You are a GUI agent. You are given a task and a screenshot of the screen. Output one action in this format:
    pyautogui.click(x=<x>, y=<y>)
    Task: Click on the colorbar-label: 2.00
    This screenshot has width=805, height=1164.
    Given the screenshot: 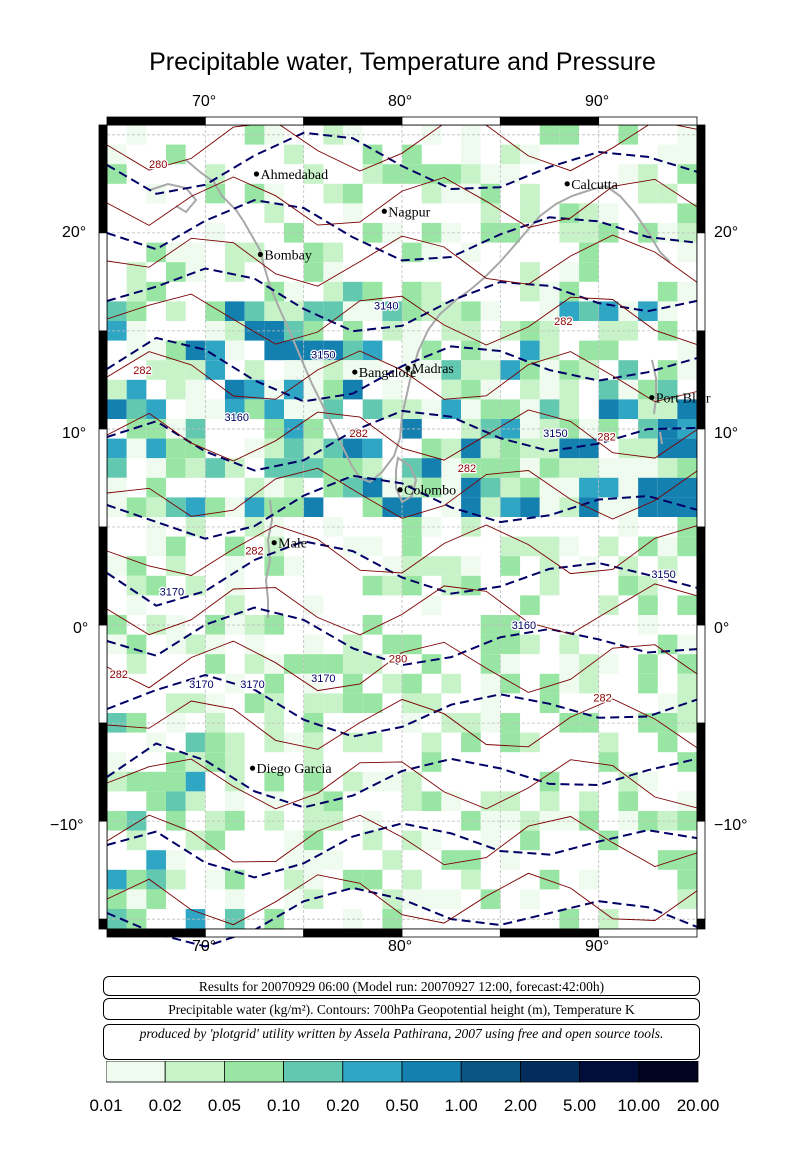 What is the action you would take?
    pyautogui.click(x=520, y=1105)
    